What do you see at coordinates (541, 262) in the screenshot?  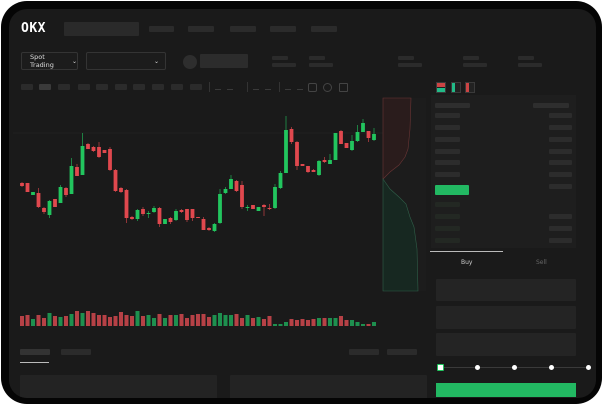 I see `tab-sell: Sell` at bounding box center [541, 262].